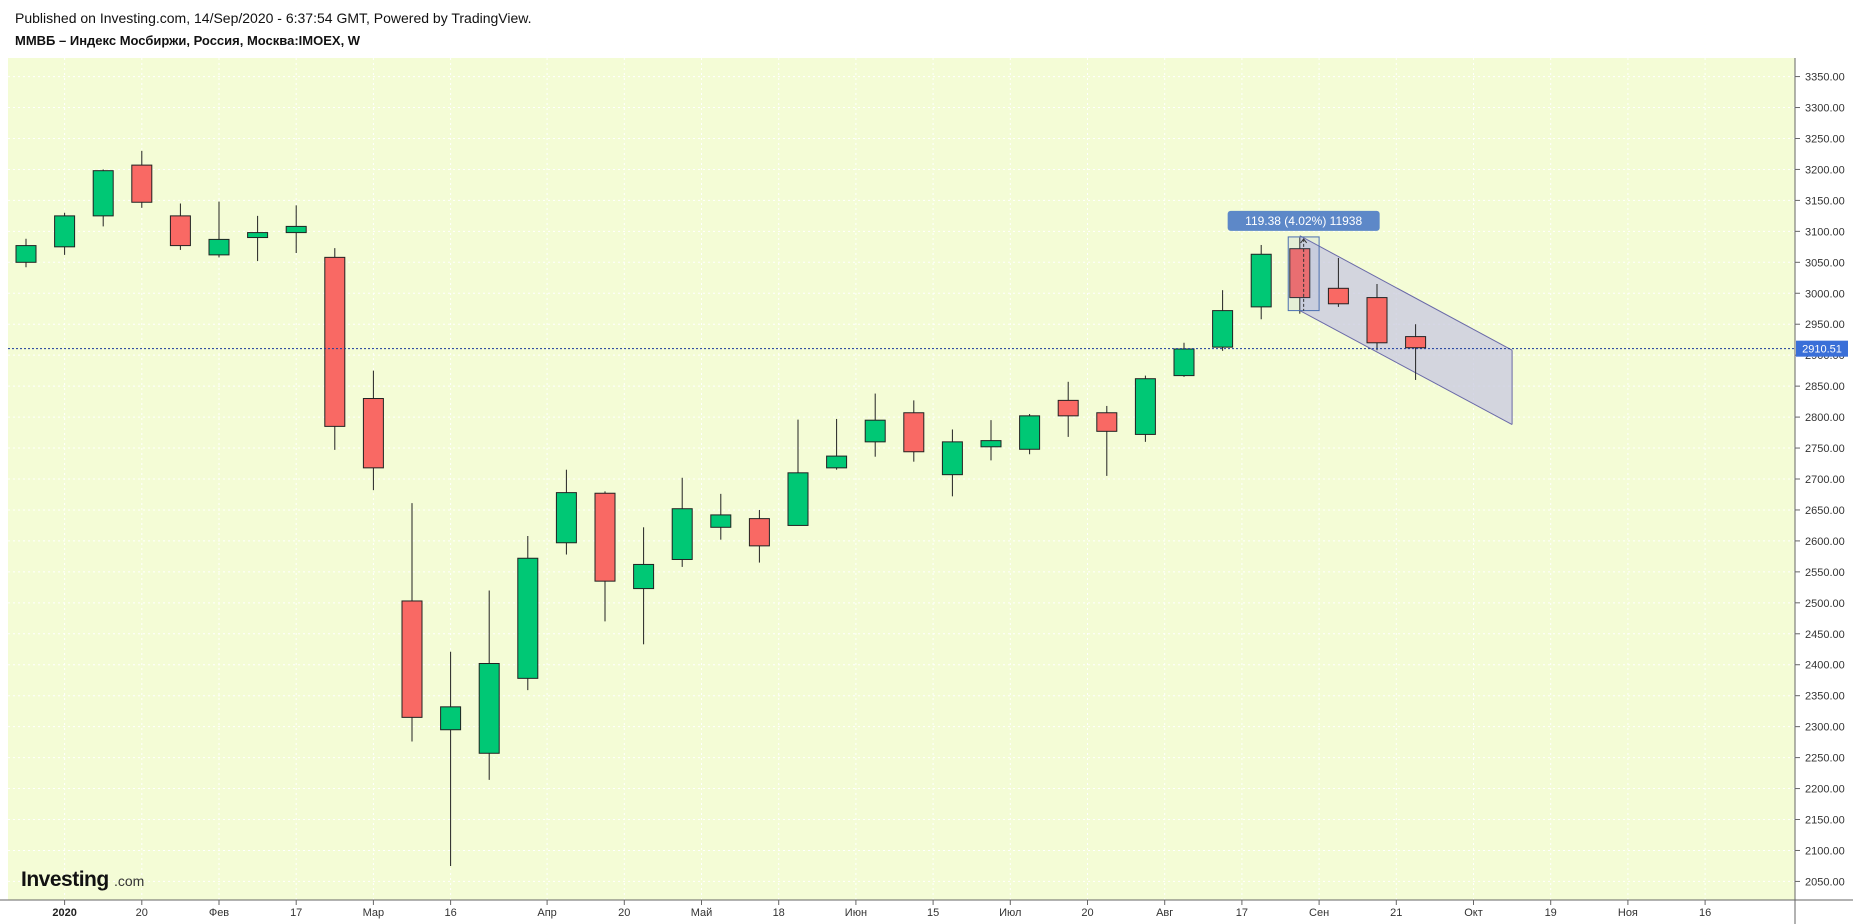 This screenshot has height=924, width=1853. I want to click on x-tick-label: 16, so click(1705, 913).